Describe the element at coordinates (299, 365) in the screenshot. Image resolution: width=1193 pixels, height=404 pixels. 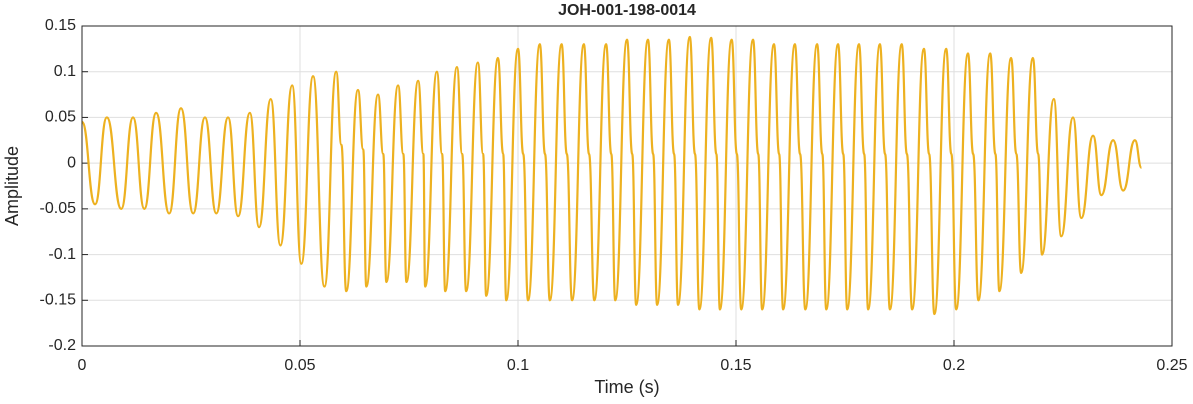
I see `x-tick-label: 0.05` at that location.